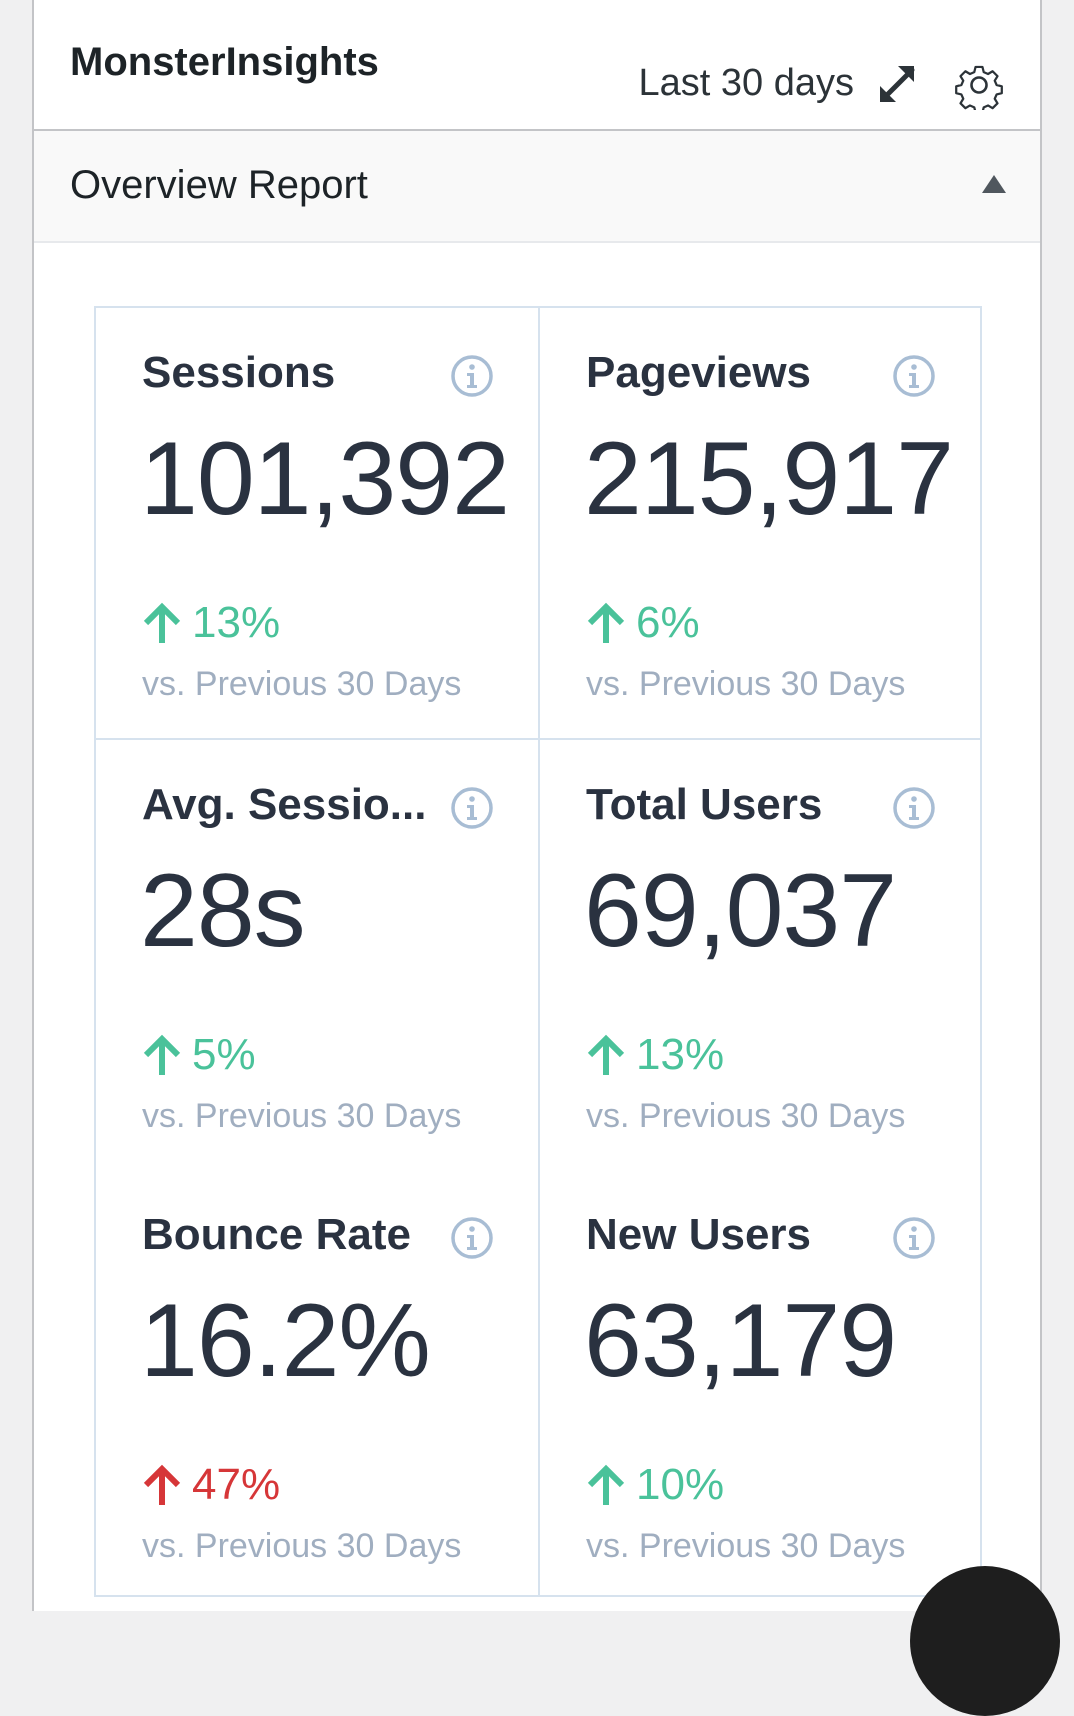 Image resolution: width=1074 pixels, height=1716 pixels. Describe the element at coordinates (668, 622) in the screenshot. I see `metric-change-value: 6%` at that location.